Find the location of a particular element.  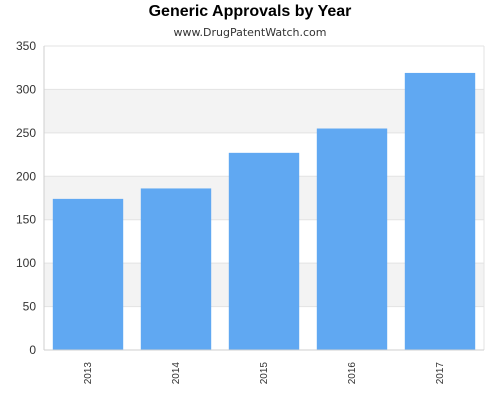

y-tick-label: 150 is located at coordinates (26, 220).